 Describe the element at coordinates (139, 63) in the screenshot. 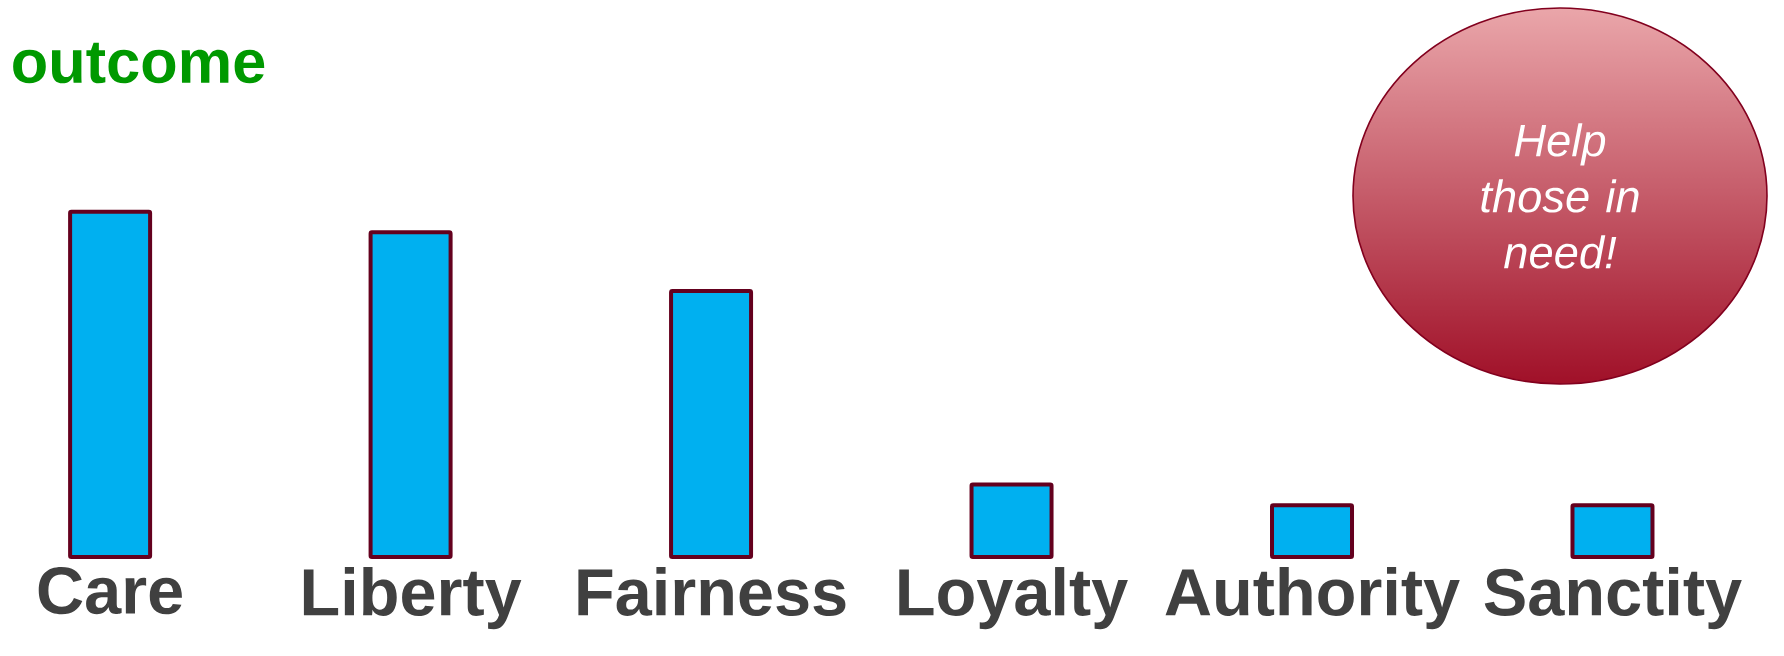

I see `chart-title: outcome` at that location.